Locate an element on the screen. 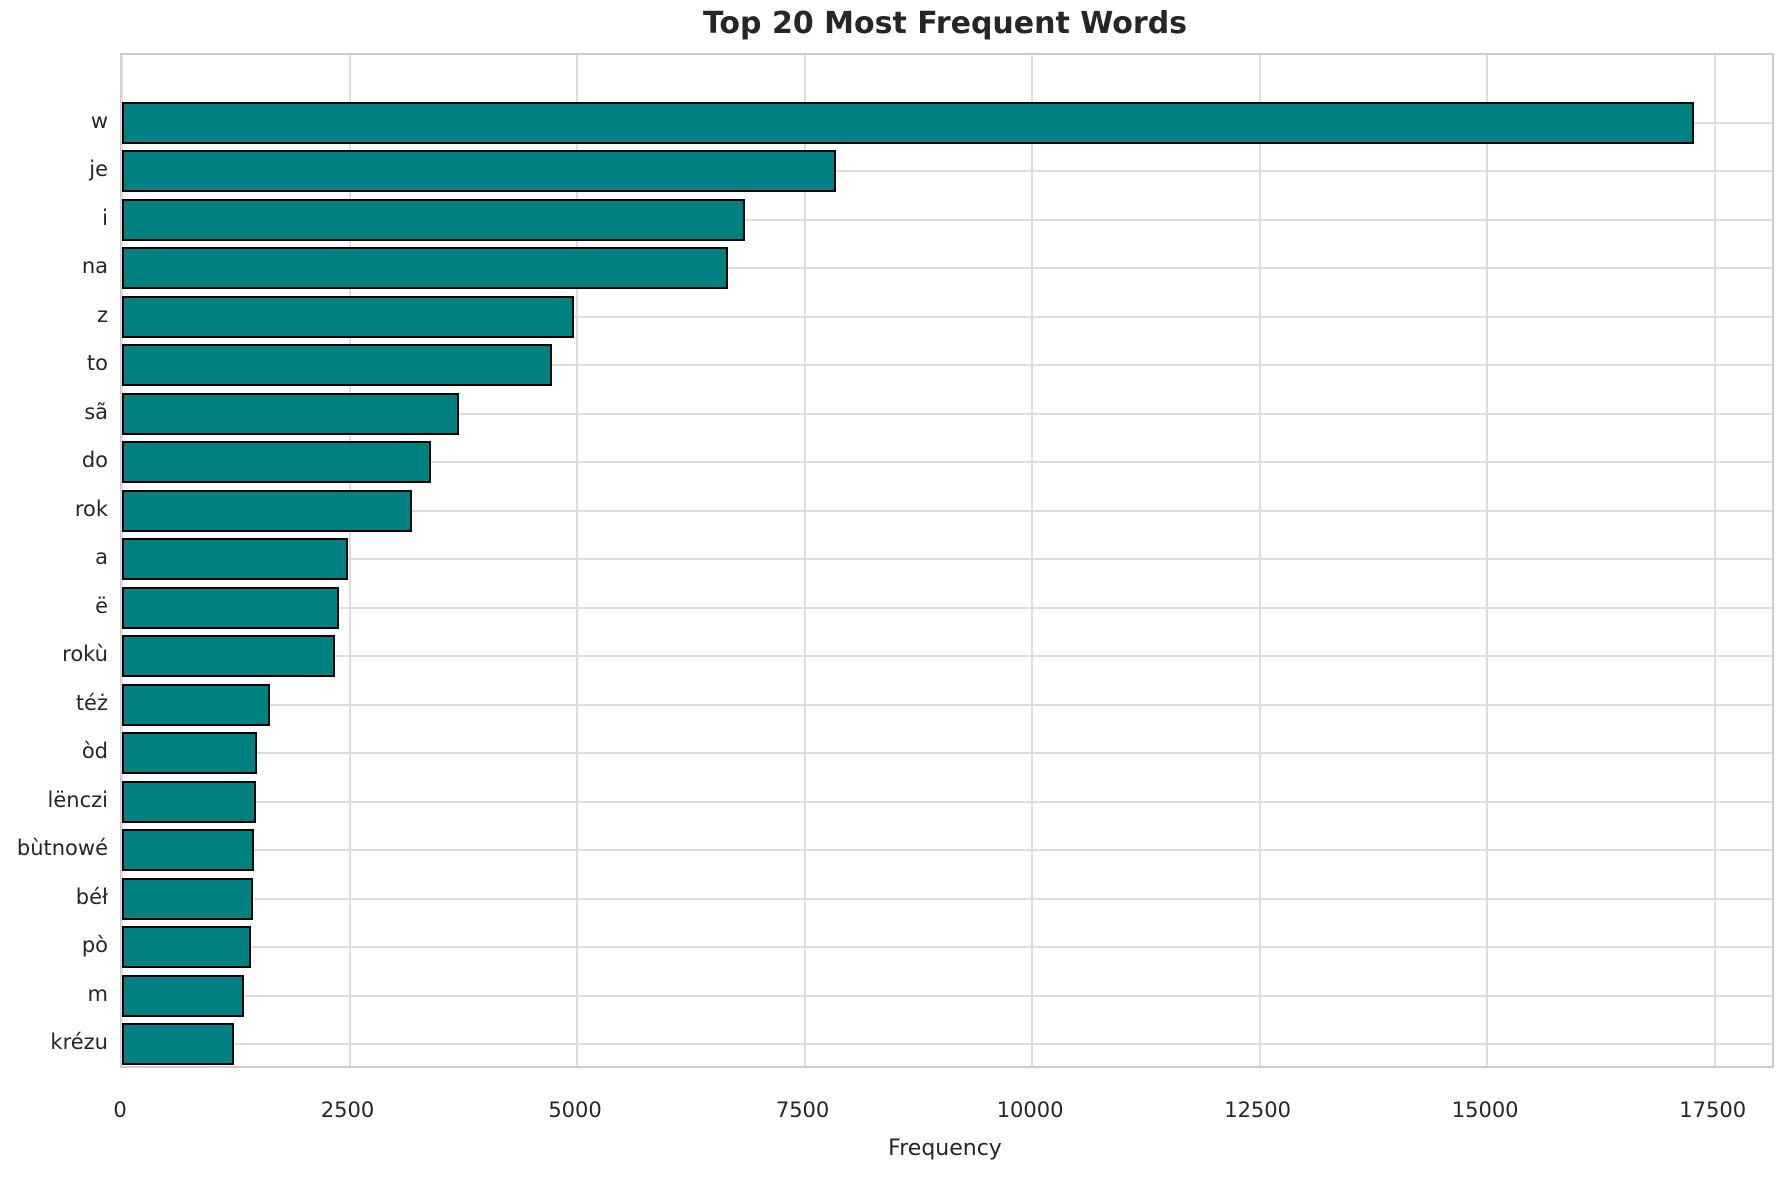 This screenshot has height=1185, width=1785. bar-sã is located at coordinates (290, 413).